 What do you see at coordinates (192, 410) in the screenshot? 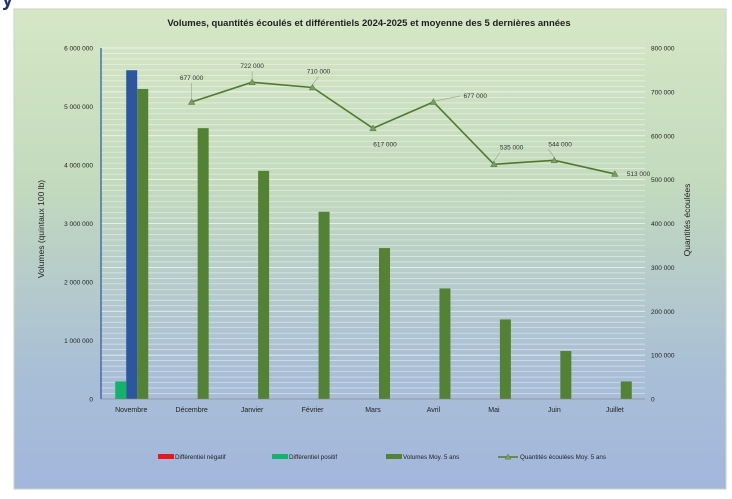
I see `x-tick-label: Décembre` at bounding box center [192, 410].